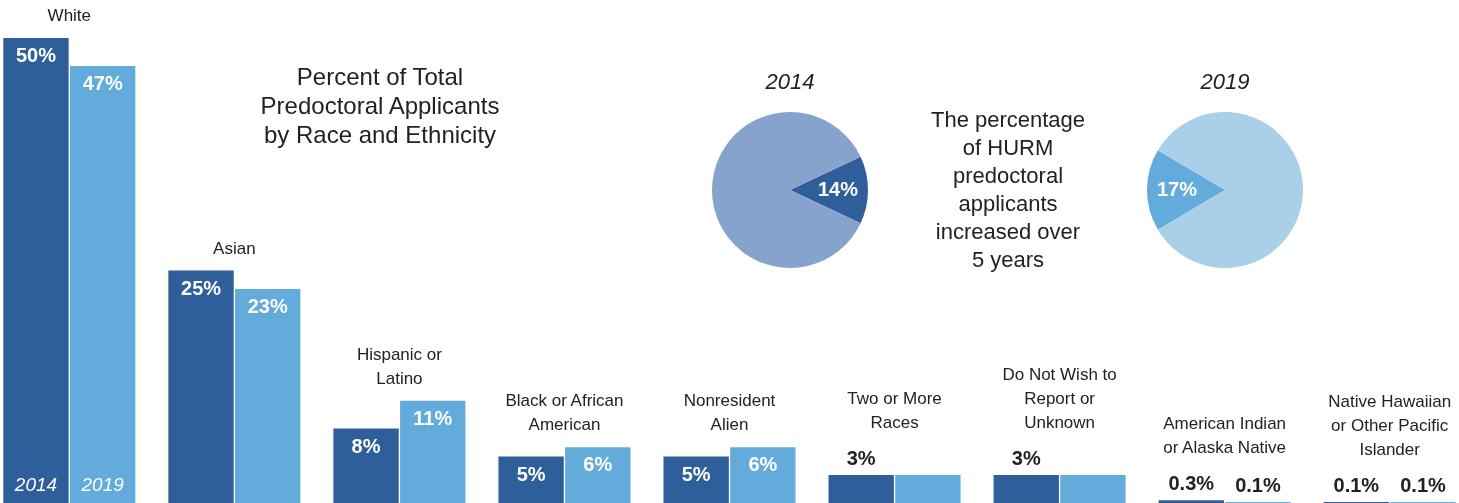  What do you see at coordinates (1008, 189) in the screenshot?
I see `annotation: The percentage of HURM predoctoral applicants increased over 5 years` at bounding box center [1008, 189].